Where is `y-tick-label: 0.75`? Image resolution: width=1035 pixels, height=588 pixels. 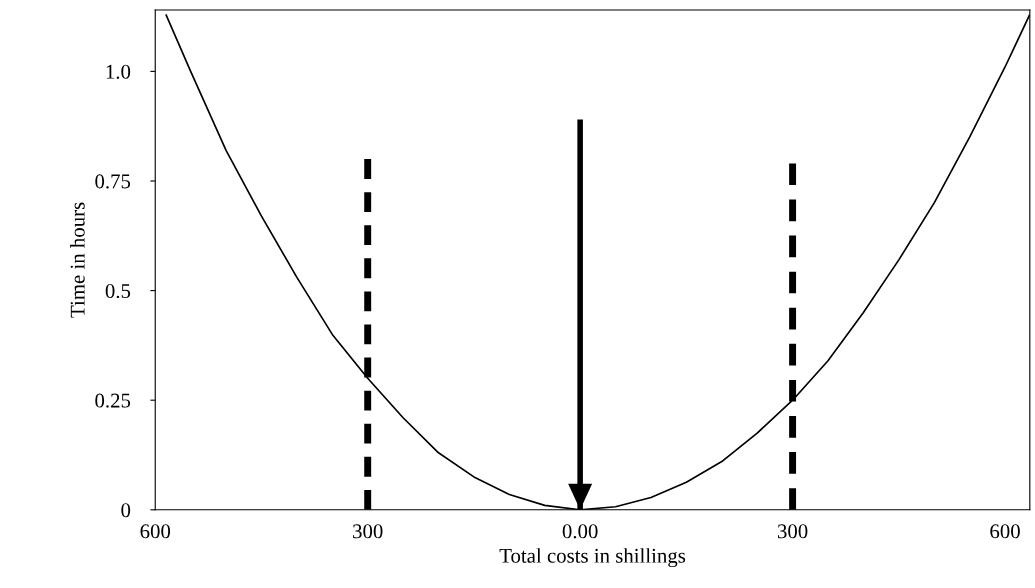
y-tick-label: 0.75 is located at coordinates (113, 181).